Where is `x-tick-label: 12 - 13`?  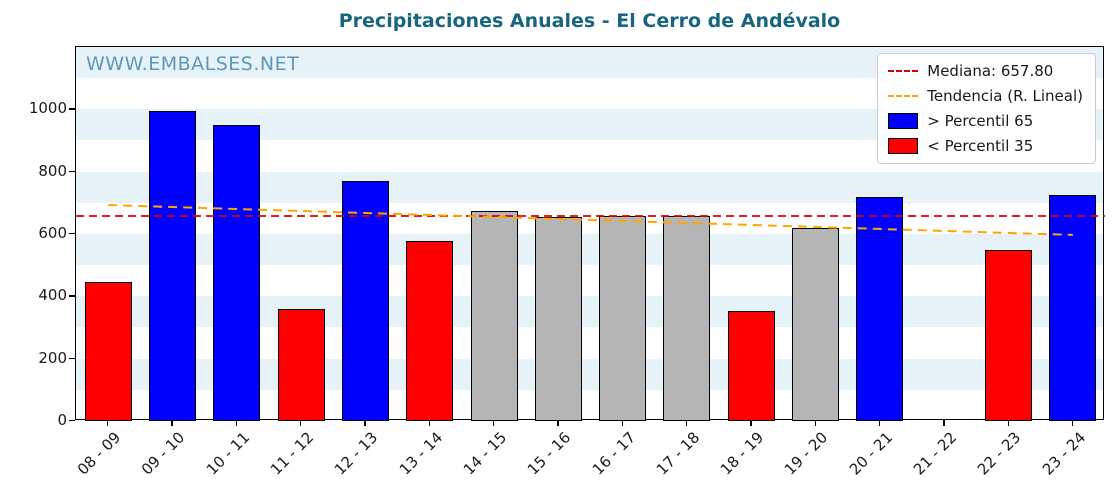
x-tick-label: 12 - 13 is located at coordinates (356, 453).